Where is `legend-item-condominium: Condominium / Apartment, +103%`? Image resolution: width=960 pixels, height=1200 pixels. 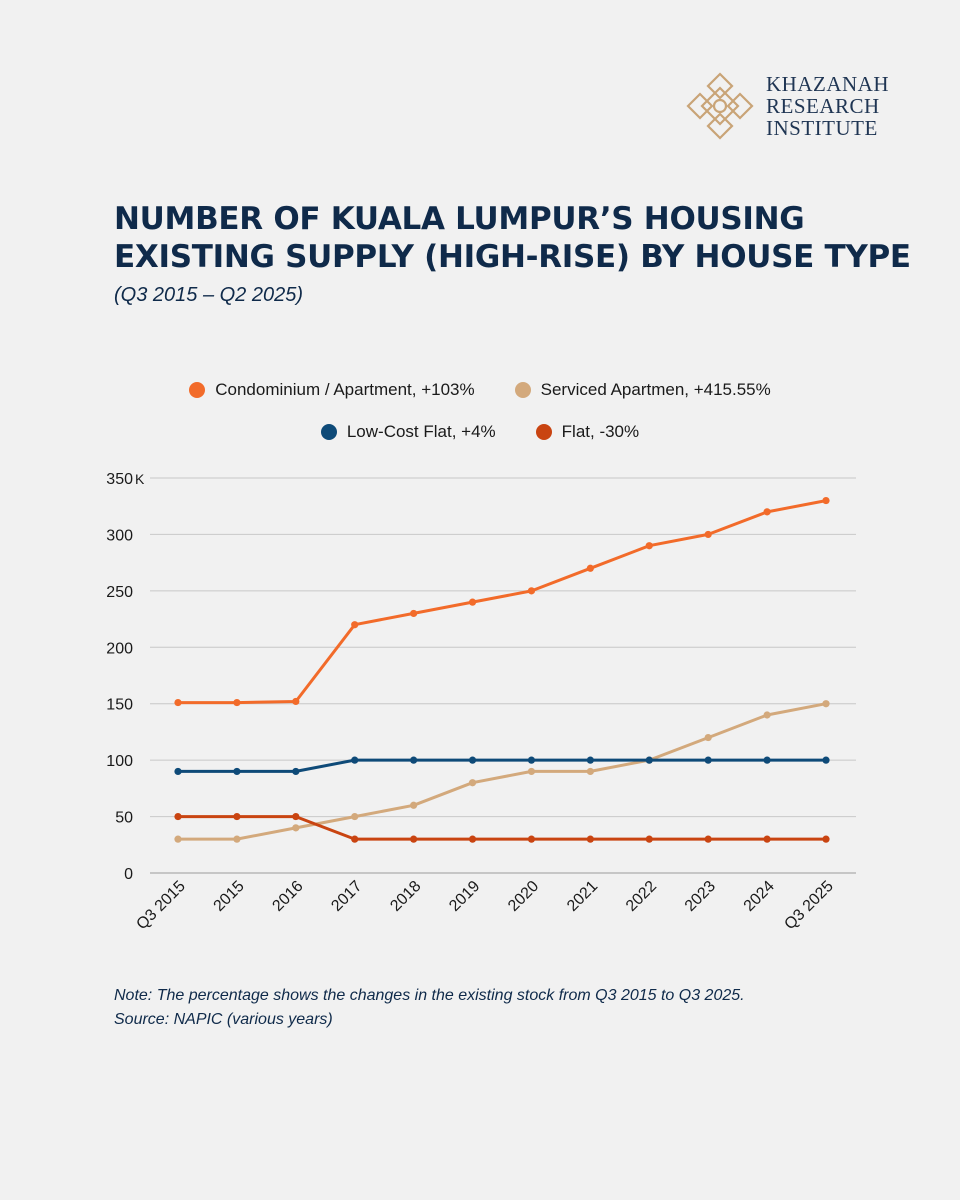
legend-item-condominium: Condominium / Apartment, +103% is located at coordinates (332, 390).